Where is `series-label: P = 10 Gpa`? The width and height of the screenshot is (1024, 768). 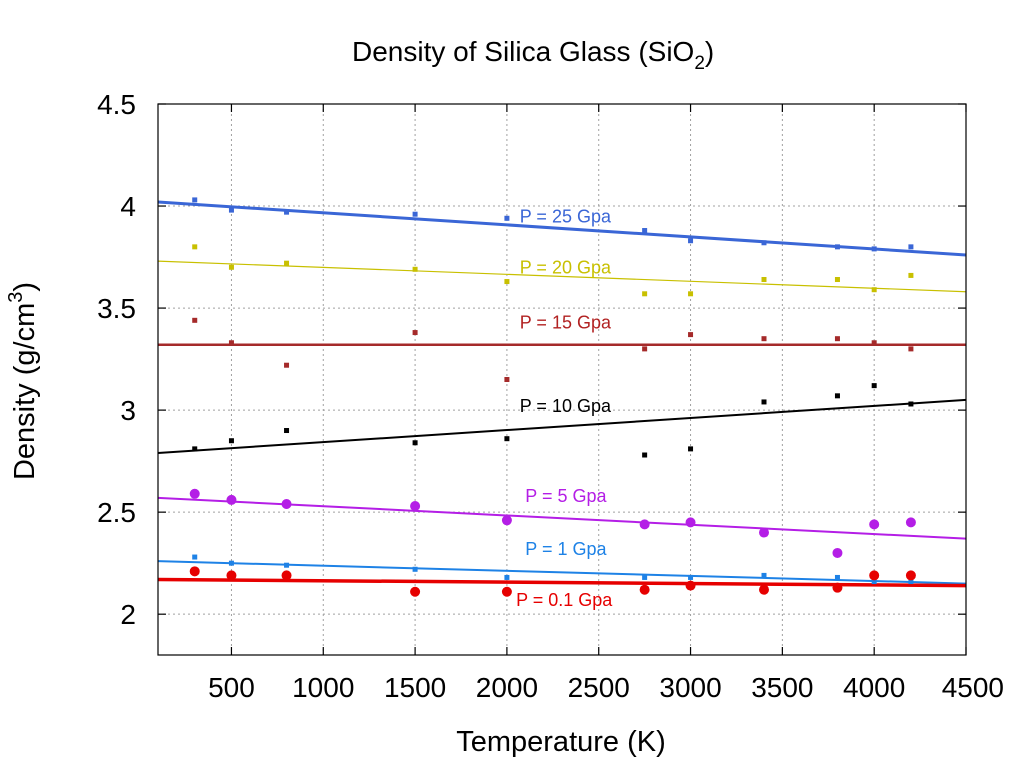 series-label: P = 10 Gpa is located at coordinates (566, 406).